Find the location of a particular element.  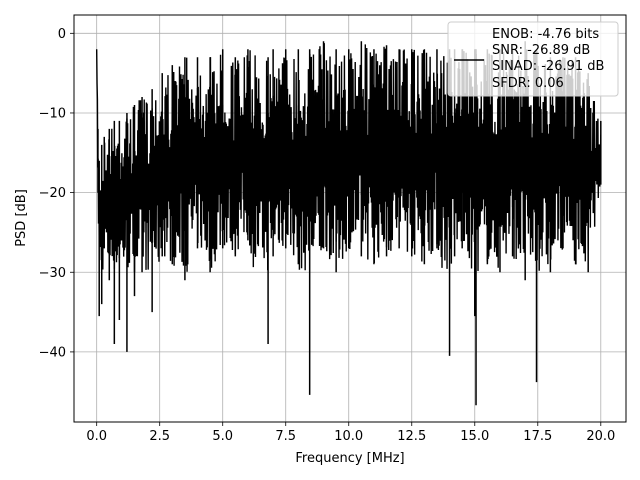

x-tick-label: 20.0 is located at coordinates (600, 436).